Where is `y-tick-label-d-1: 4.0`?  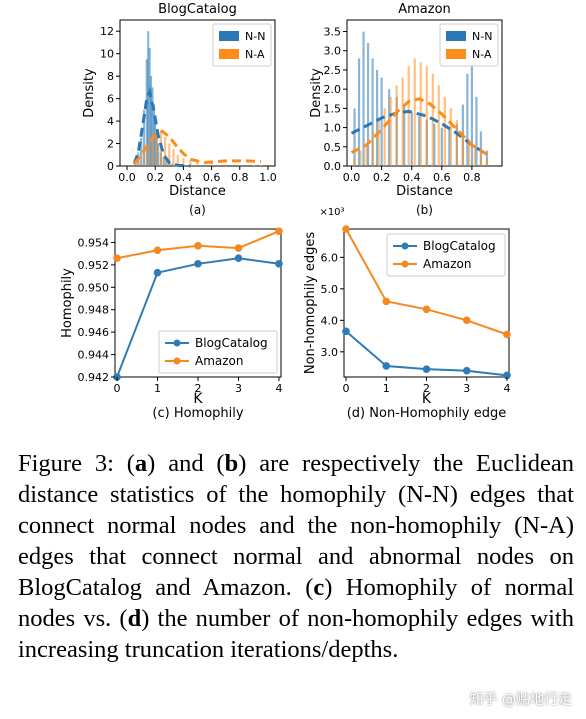
y-tick-label-d-1: 4.0 is located at coordinates (330, 320).